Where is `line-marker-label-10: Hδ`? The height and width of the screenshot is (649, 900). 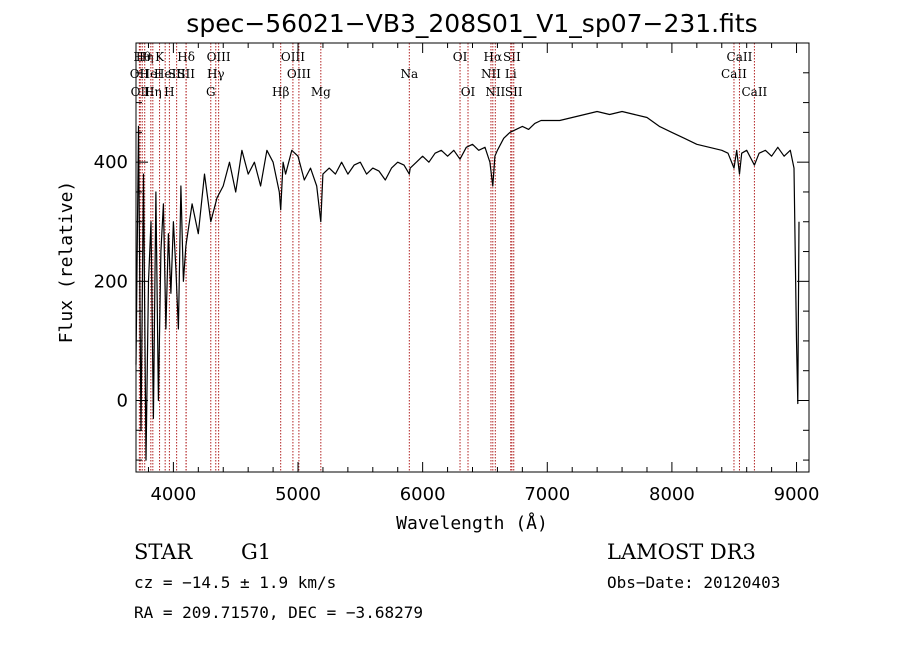 line-marker-label-10: Hδ is located at coordinates (186, 57).